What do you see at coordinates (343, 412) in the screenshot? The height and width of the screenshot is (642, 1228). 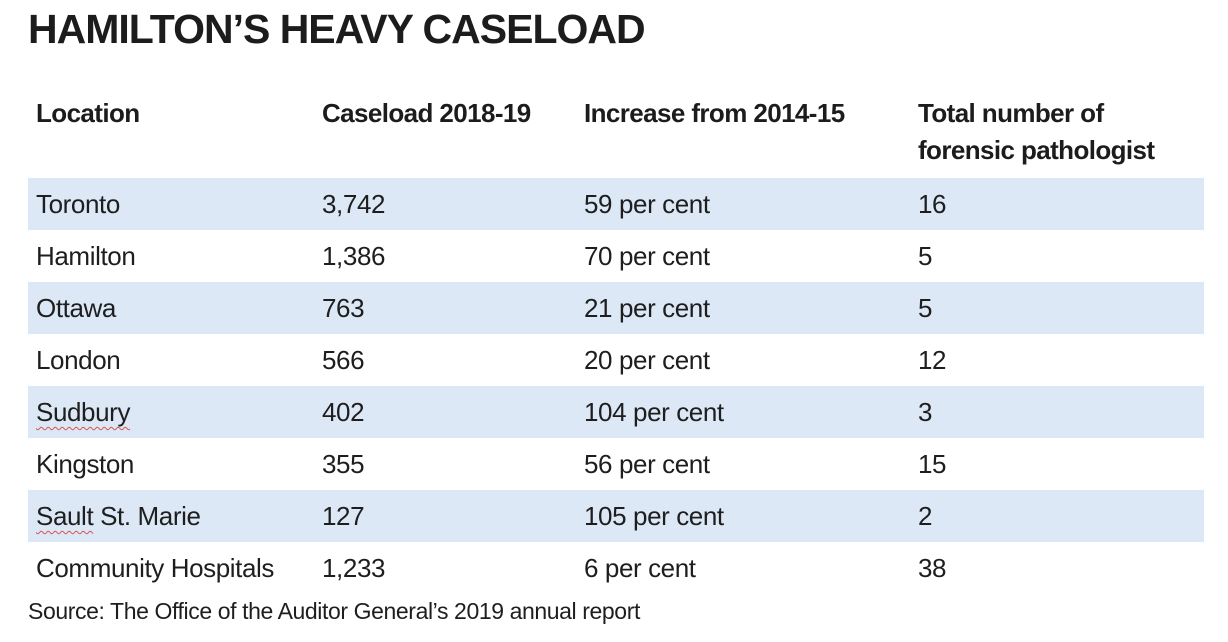 I see `caseload-cell: 402` at bounding box center [343, 412].